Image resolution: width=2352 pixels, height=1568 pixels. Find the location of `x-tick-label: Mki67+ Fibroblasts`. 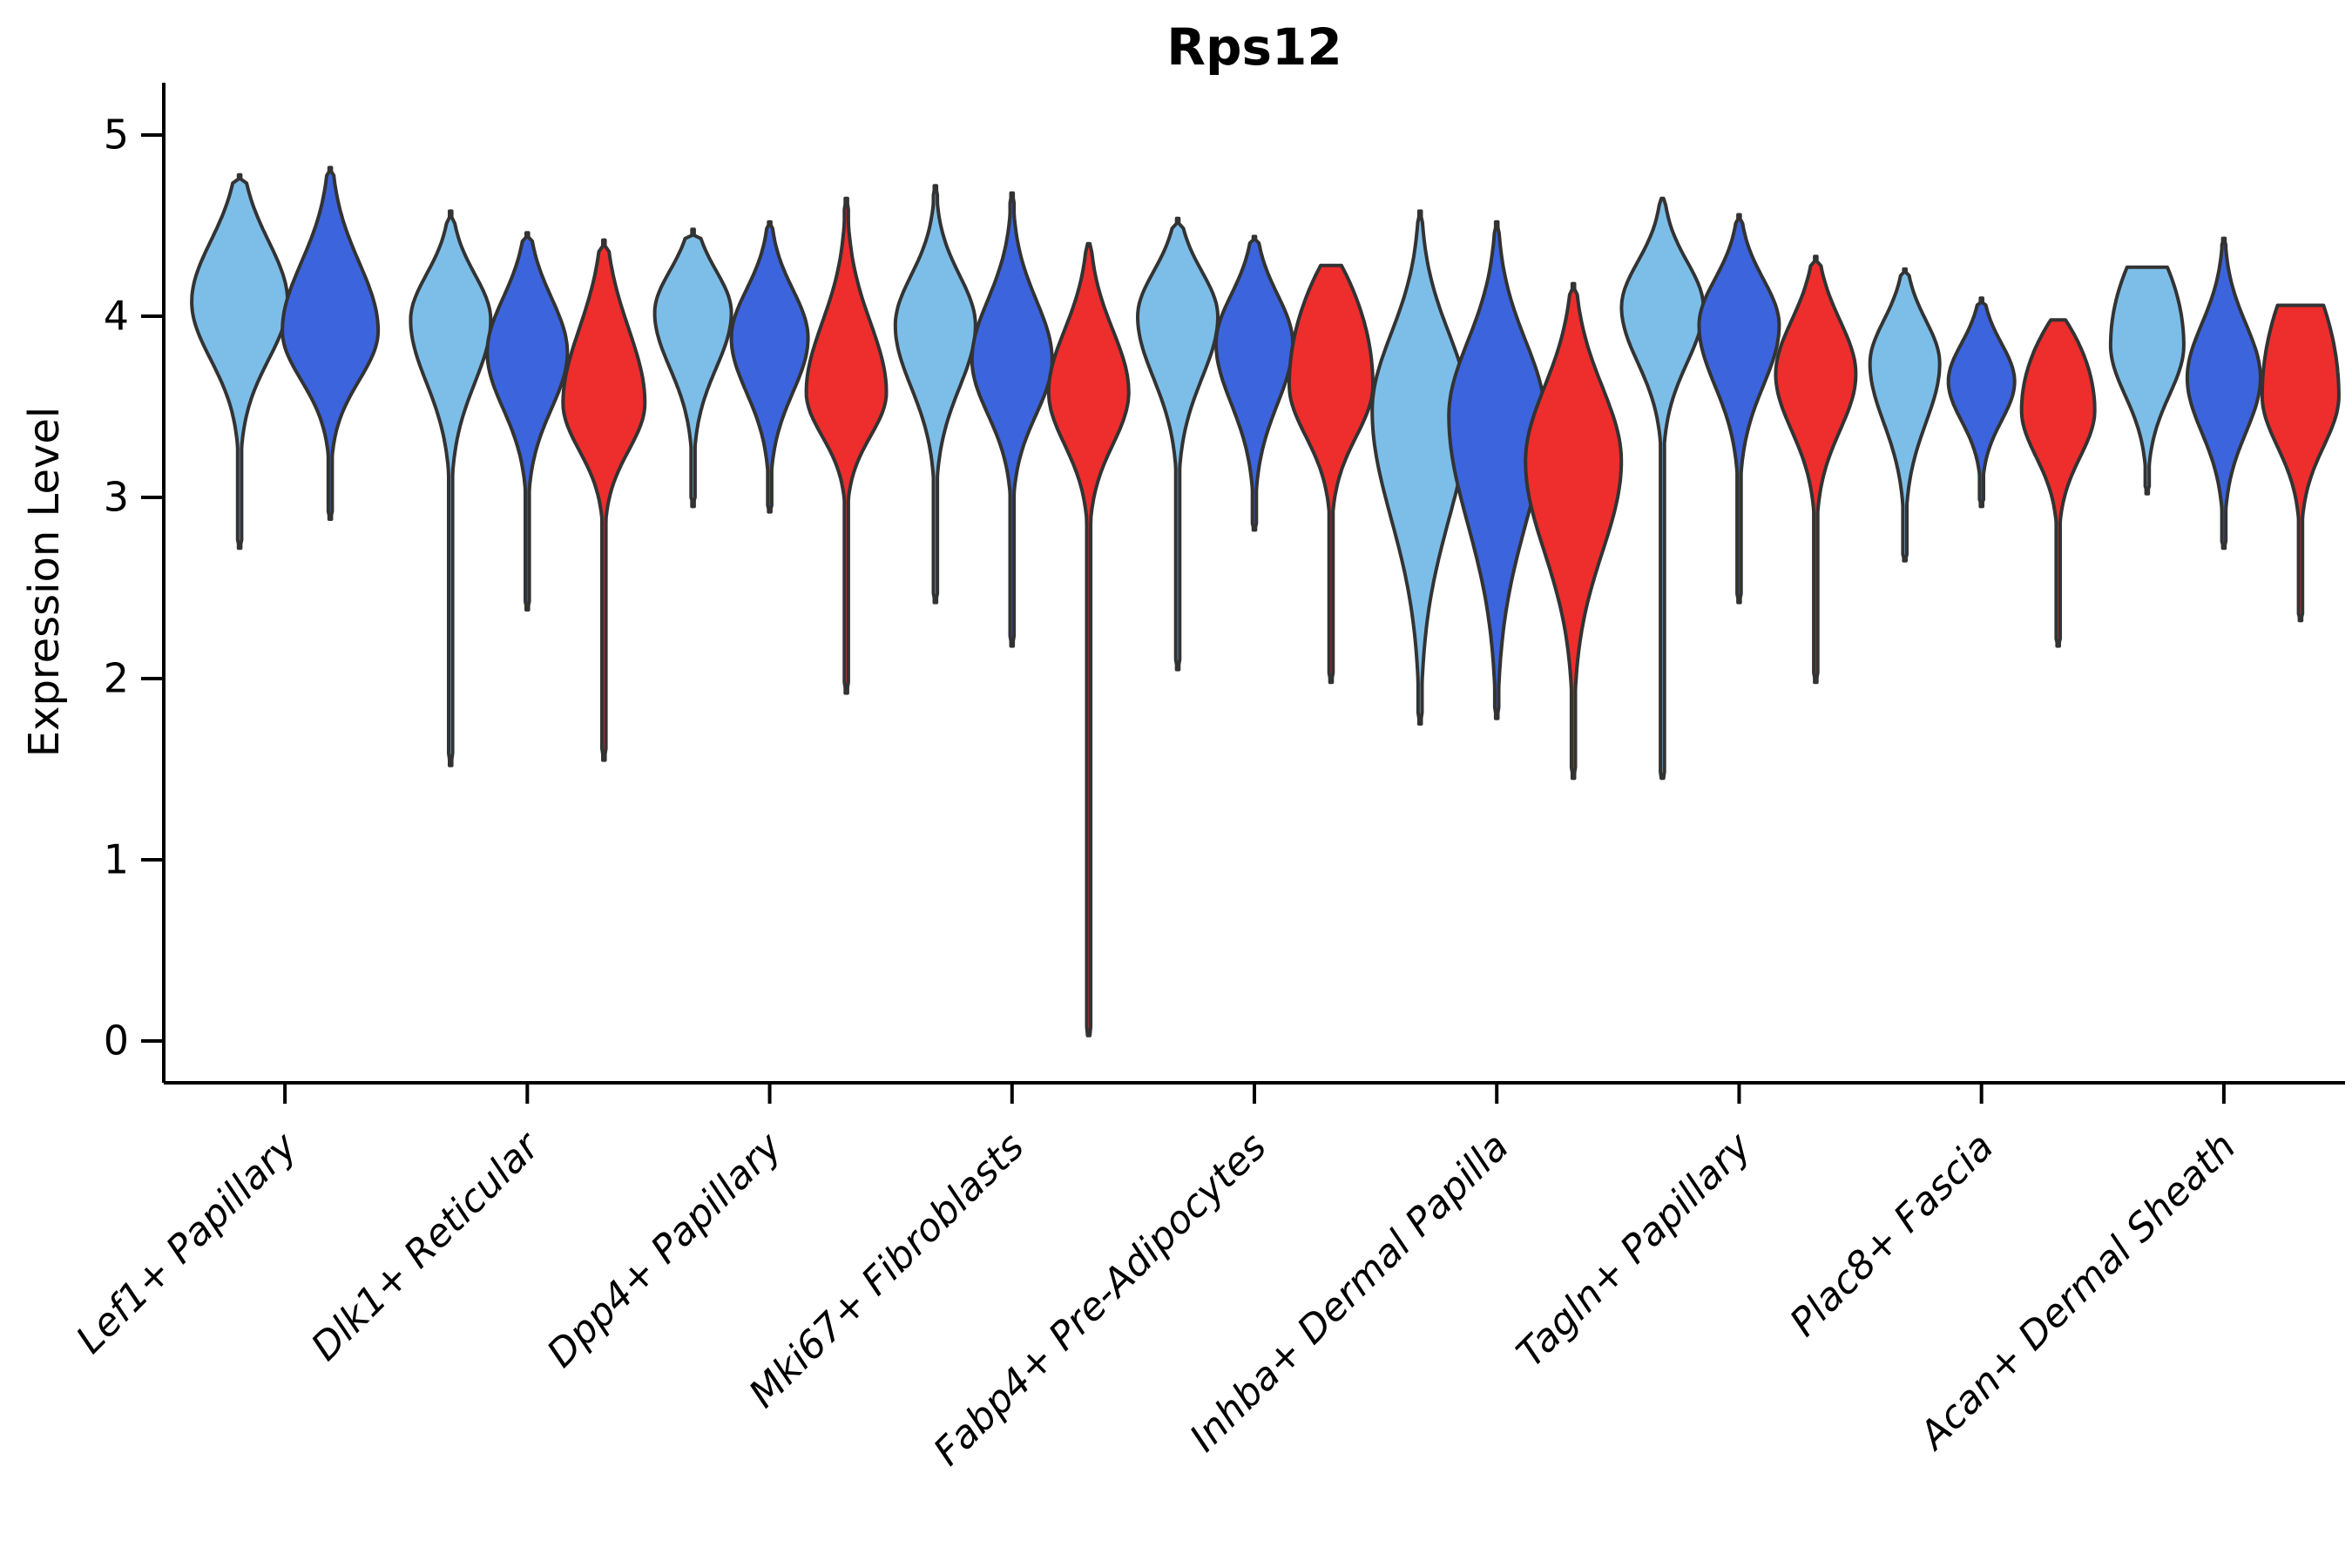

x-tick-label: Mki67+ Fibroblasts is located at coordinates (886, 1270).